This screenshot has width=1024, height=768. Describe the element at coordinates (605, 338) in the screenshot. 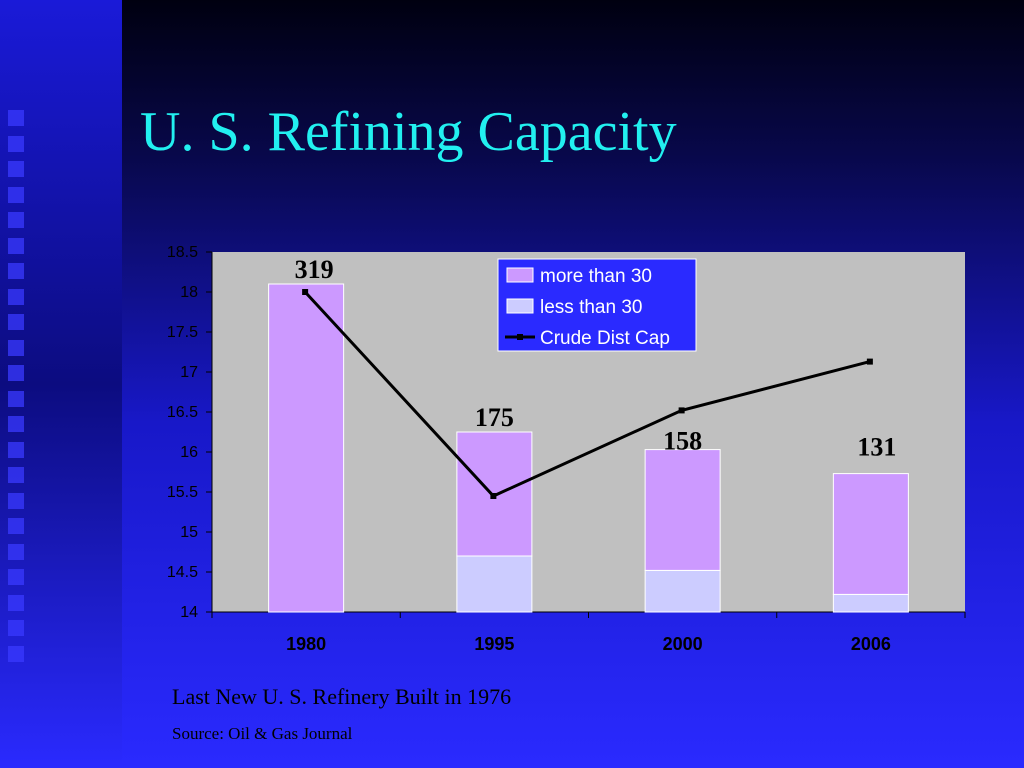

I see `legend-label: Crude Dist Cap` at that location.